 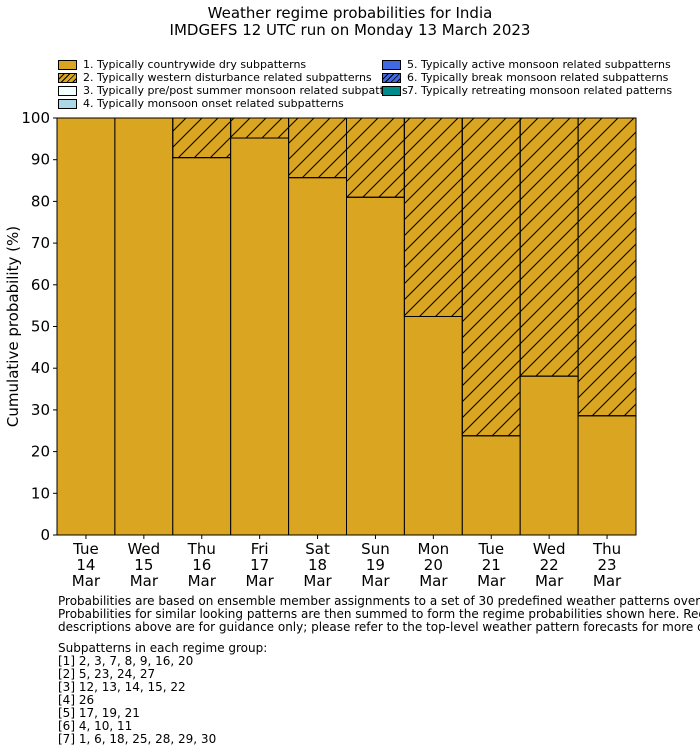 What do you see at coordinates (107, 674) in the screenshot?
I see `group-line: [2] 5, 23, 24, 27` at bounding box center [107, 674].